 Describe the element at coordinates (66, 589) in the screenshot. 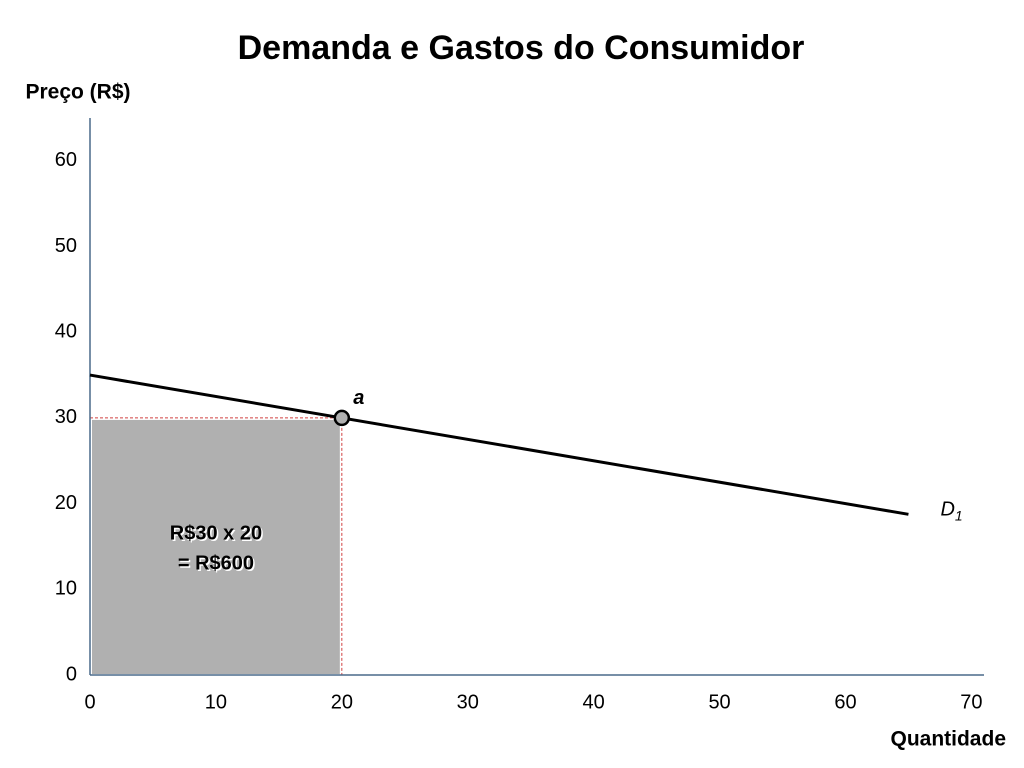

I see `y-tick-label: 10` at that location.